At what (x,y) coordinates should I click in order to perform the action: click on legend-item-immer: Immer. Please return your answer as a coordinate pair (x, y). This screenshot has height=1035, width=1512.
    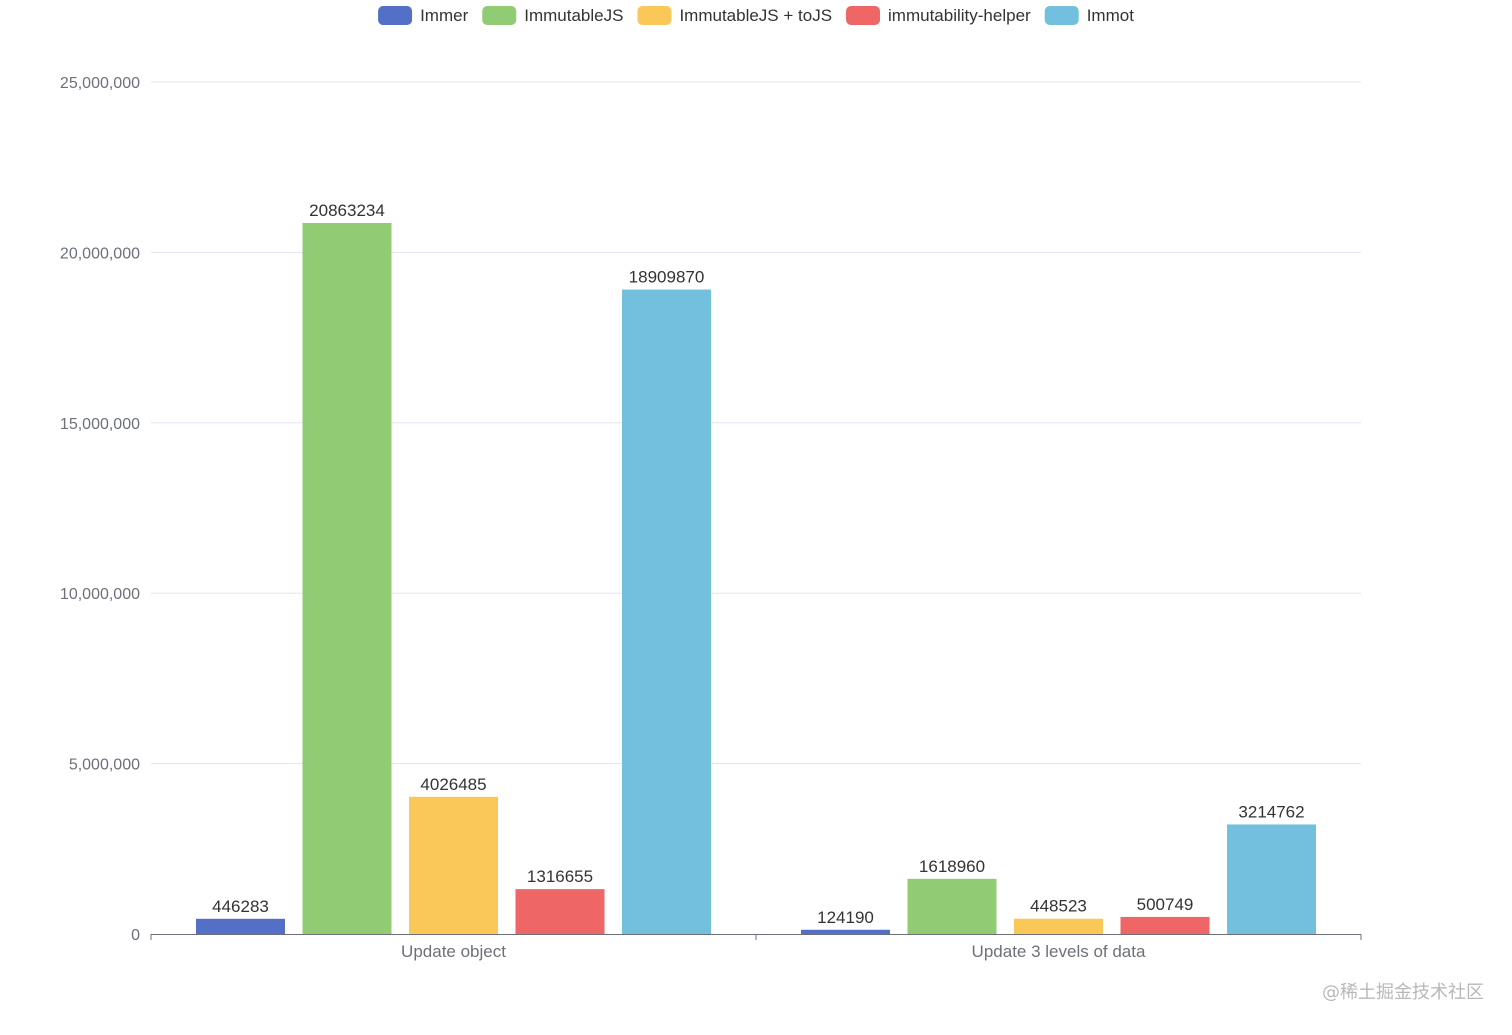
    Looking at the image, I should click on (423, 15).